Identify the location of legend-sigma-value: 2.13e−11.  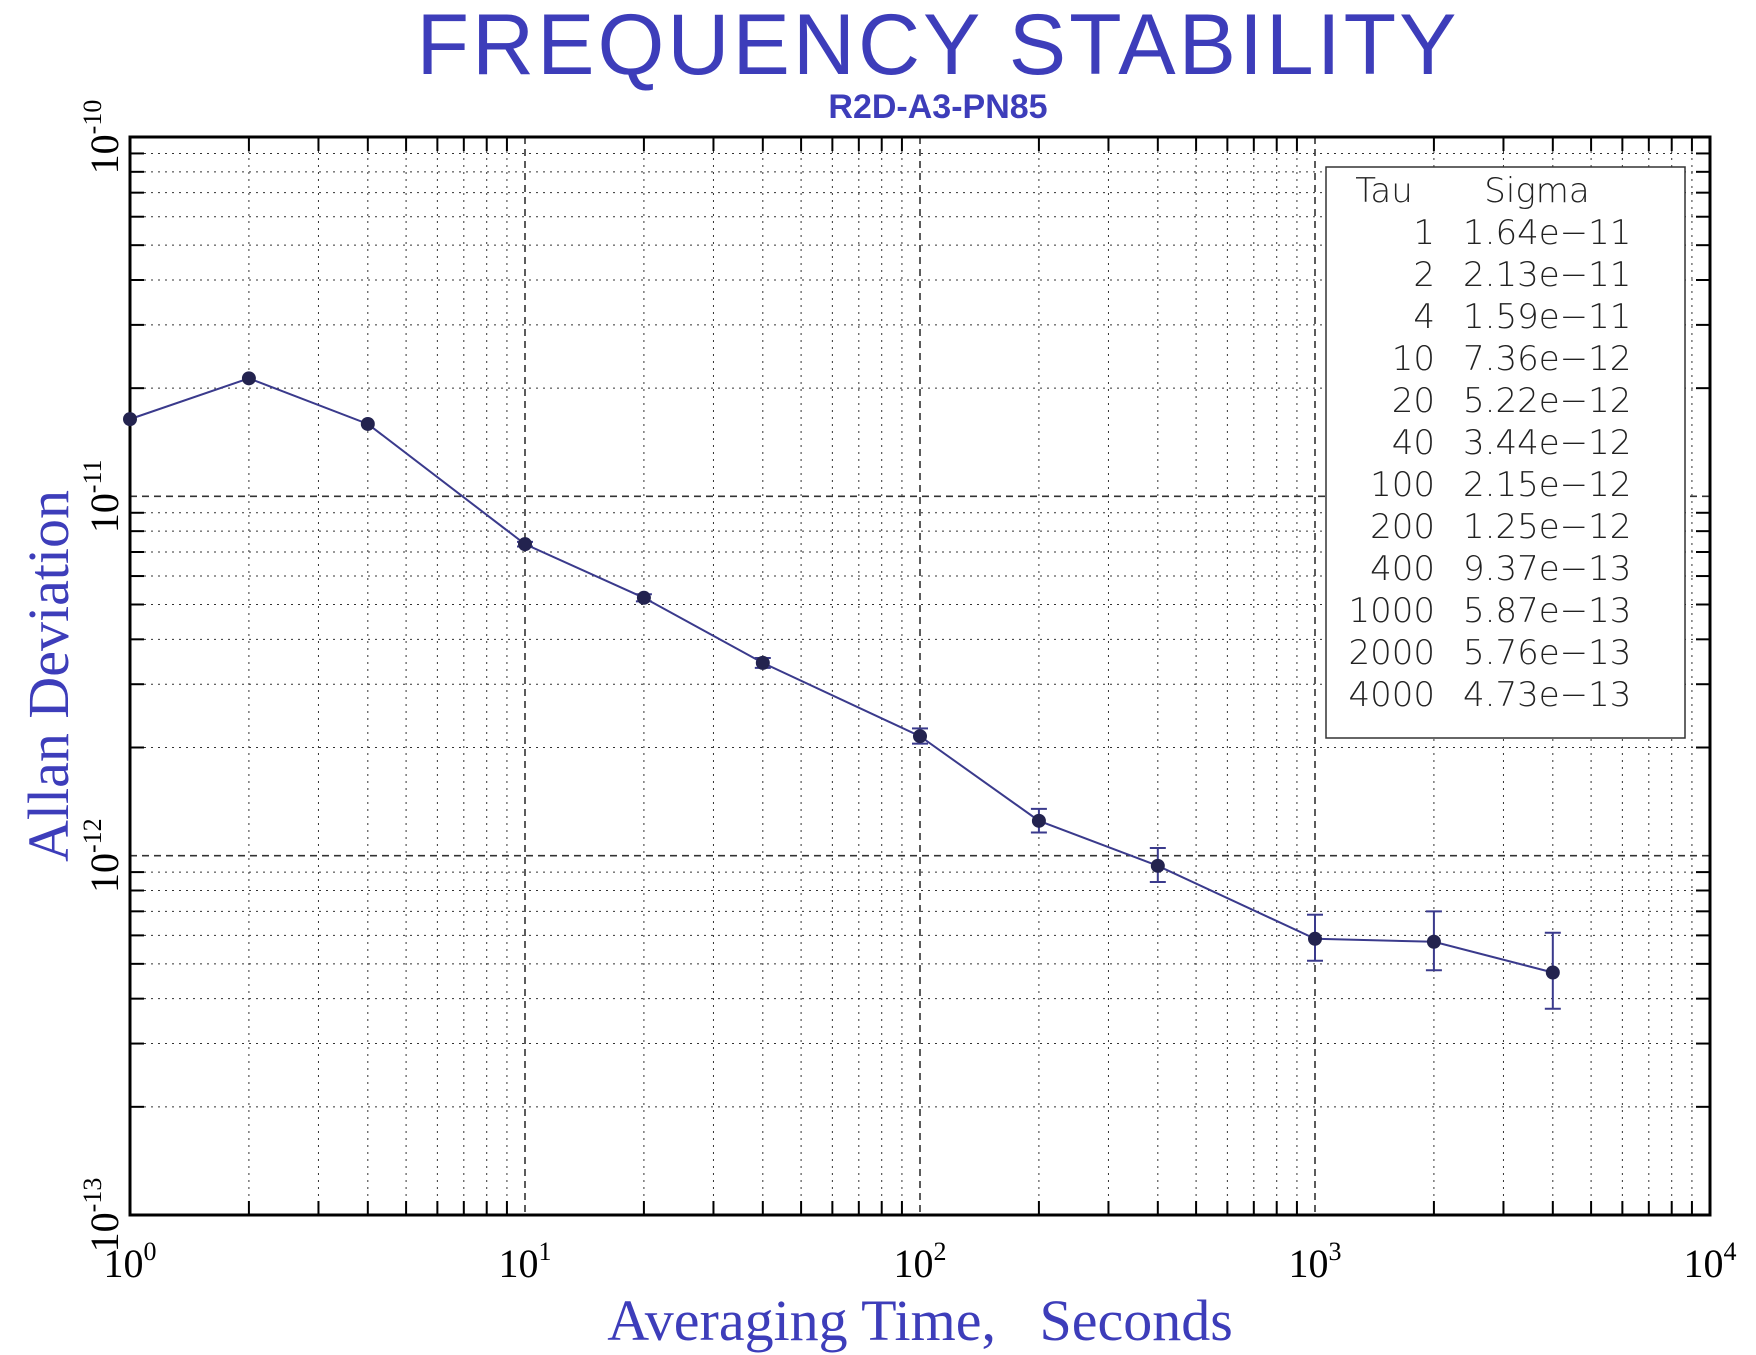
(1547, 275).